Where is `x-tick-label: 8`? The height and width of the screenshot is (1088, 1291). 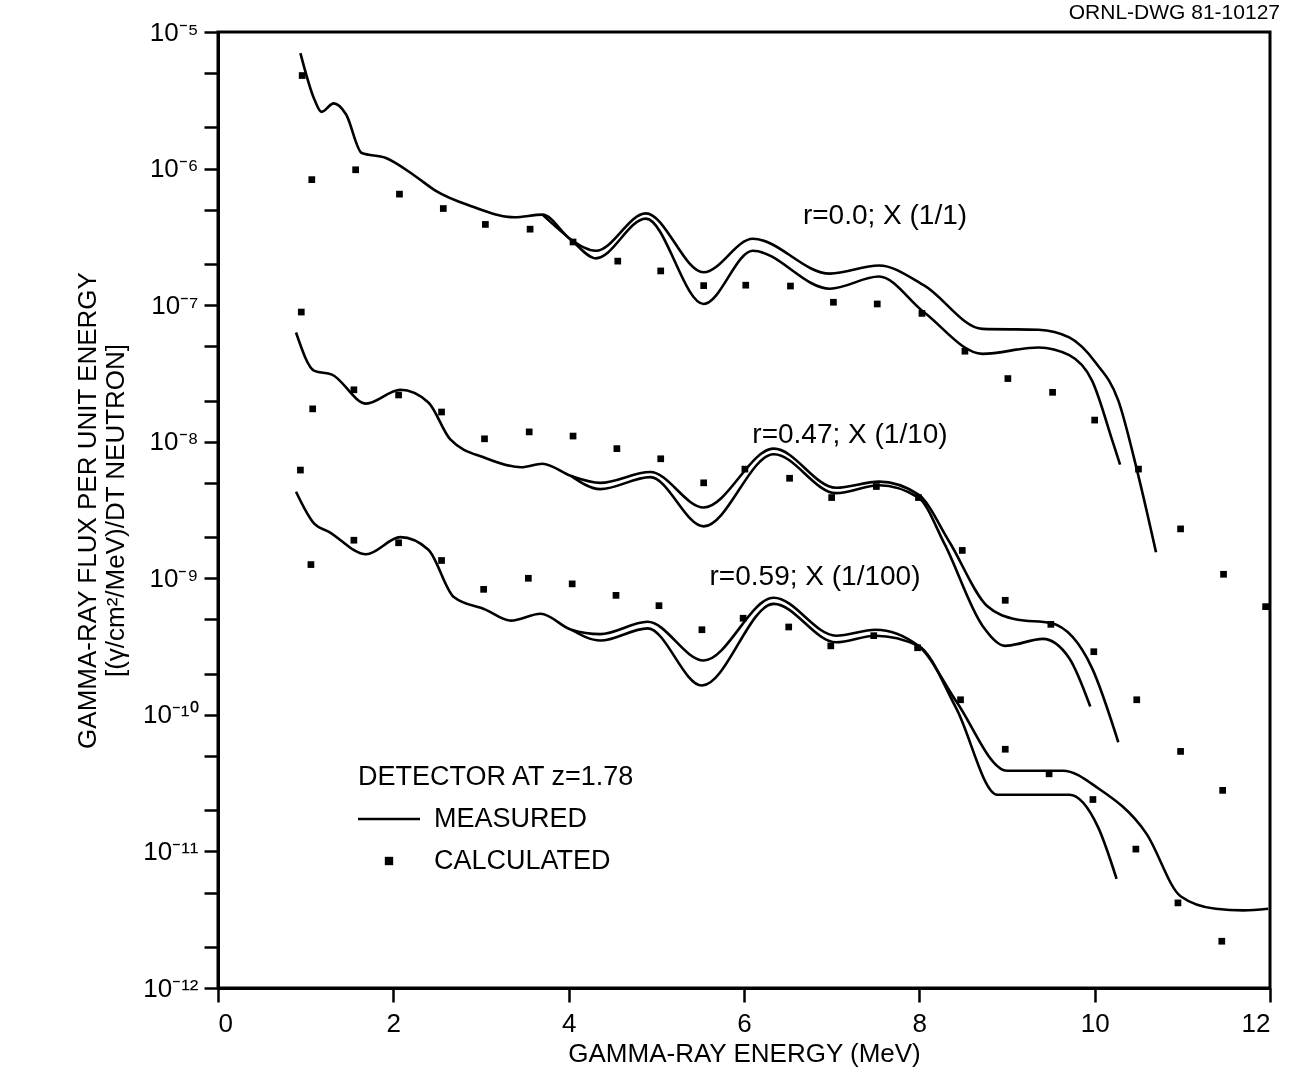
x-tick-label: 8 is located at coordinates (920, 1022).